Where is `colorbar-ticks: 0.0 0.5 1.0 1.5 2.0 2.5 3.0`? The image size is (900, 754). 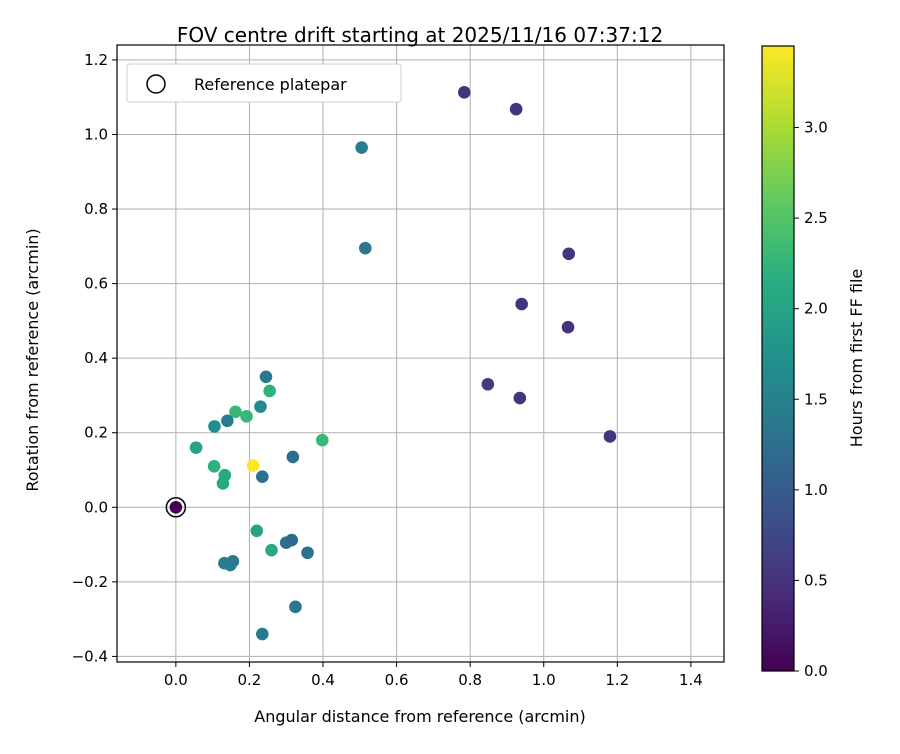 colorbar-ticks: 0.0 0.5 1.0 1.5 2.0 2.5 3.0 is located at coordinates (811, 399).